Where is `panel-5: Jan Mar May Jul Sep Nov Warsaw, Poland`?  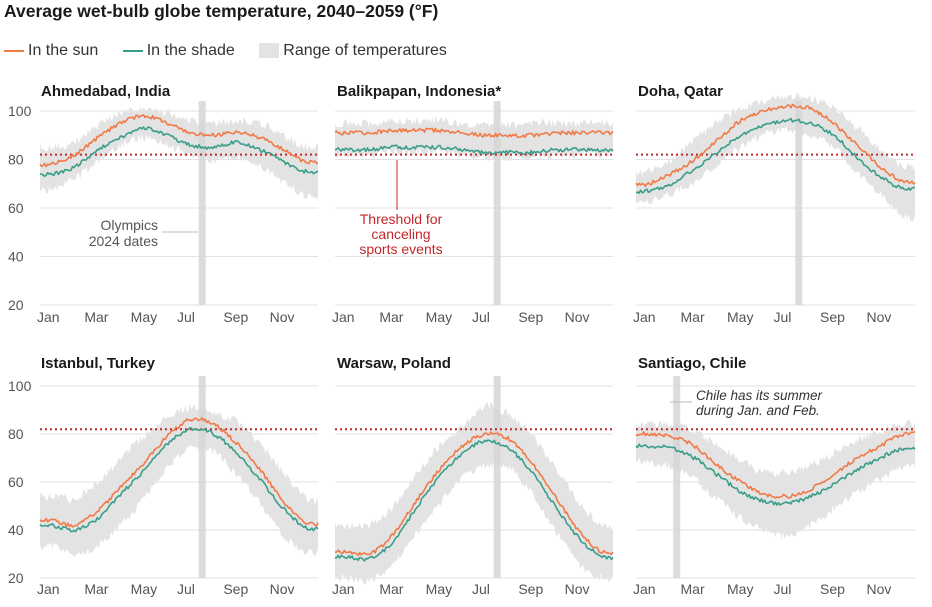 panel-5: Jan Mar May Jul Sep Nov Warsaw, Poland is located at coordinates (473, 476).